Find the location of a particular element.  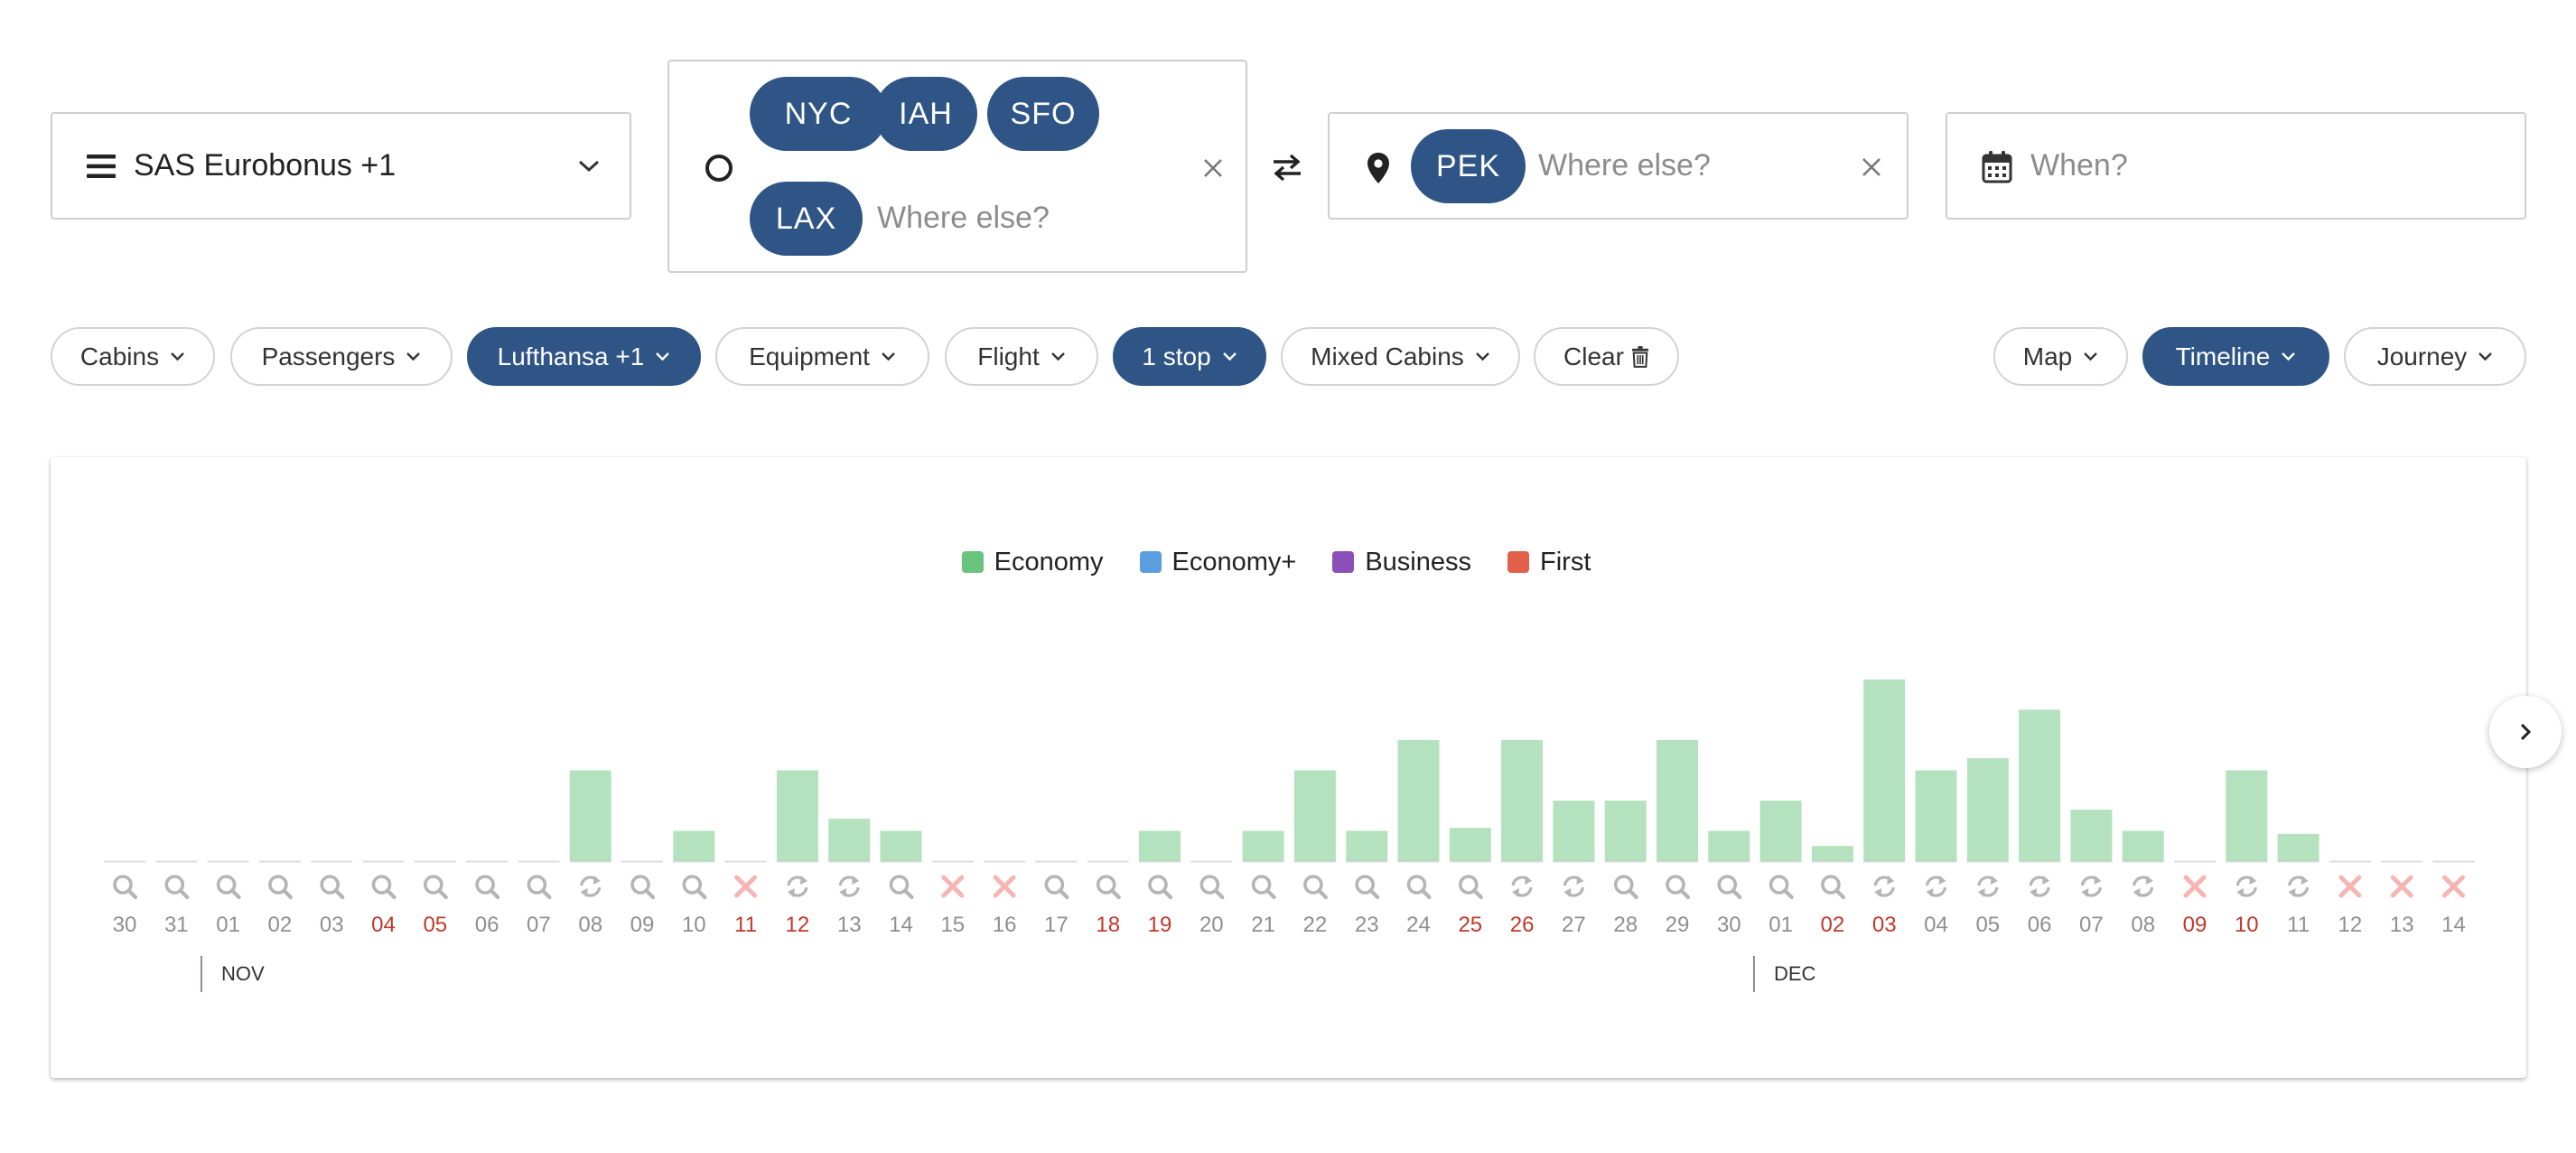

filter-mixed-cabins: Mixed Cabins is located at coordinates (1400, 356).